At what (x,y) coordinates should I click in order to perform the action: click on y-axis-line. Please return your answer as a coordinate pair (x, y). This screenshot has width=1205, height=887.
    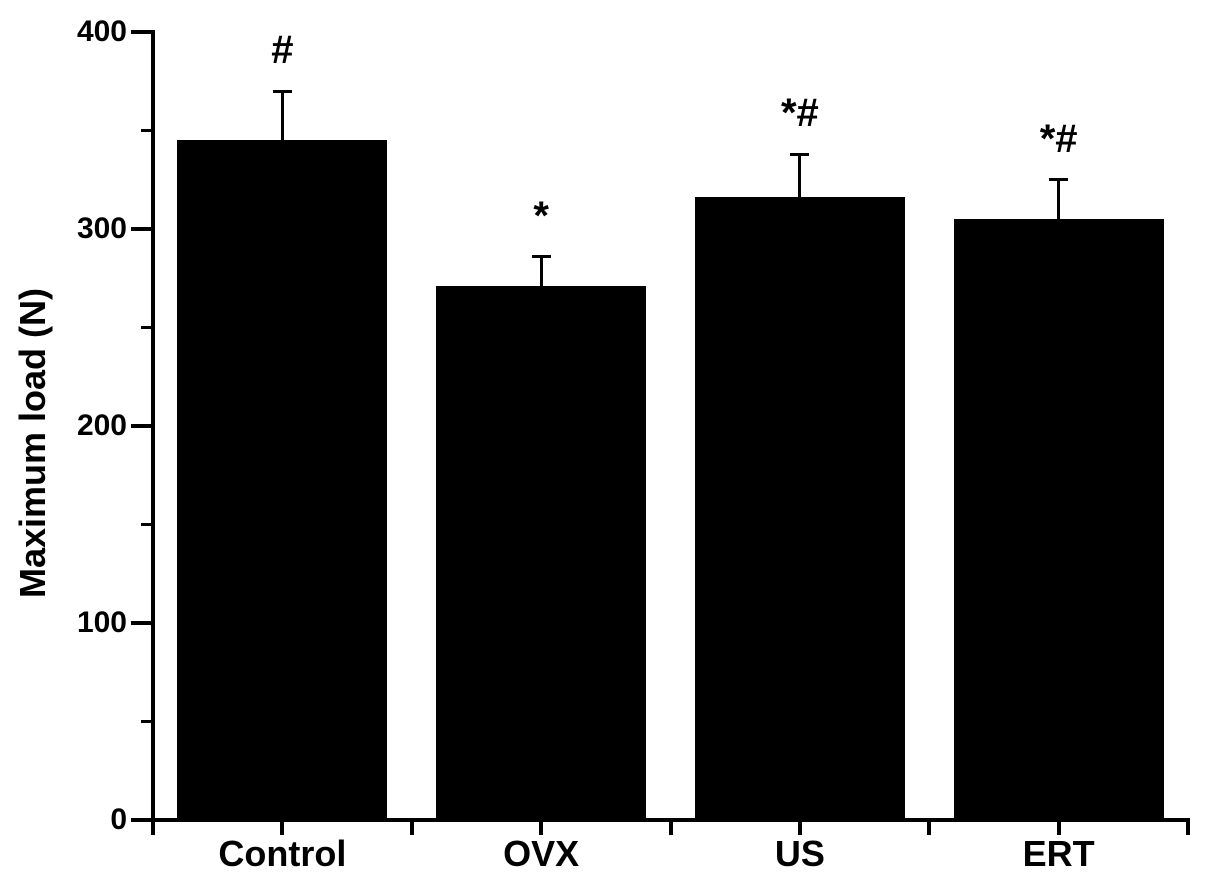
    Looking at the image, I should click on (153, 426).